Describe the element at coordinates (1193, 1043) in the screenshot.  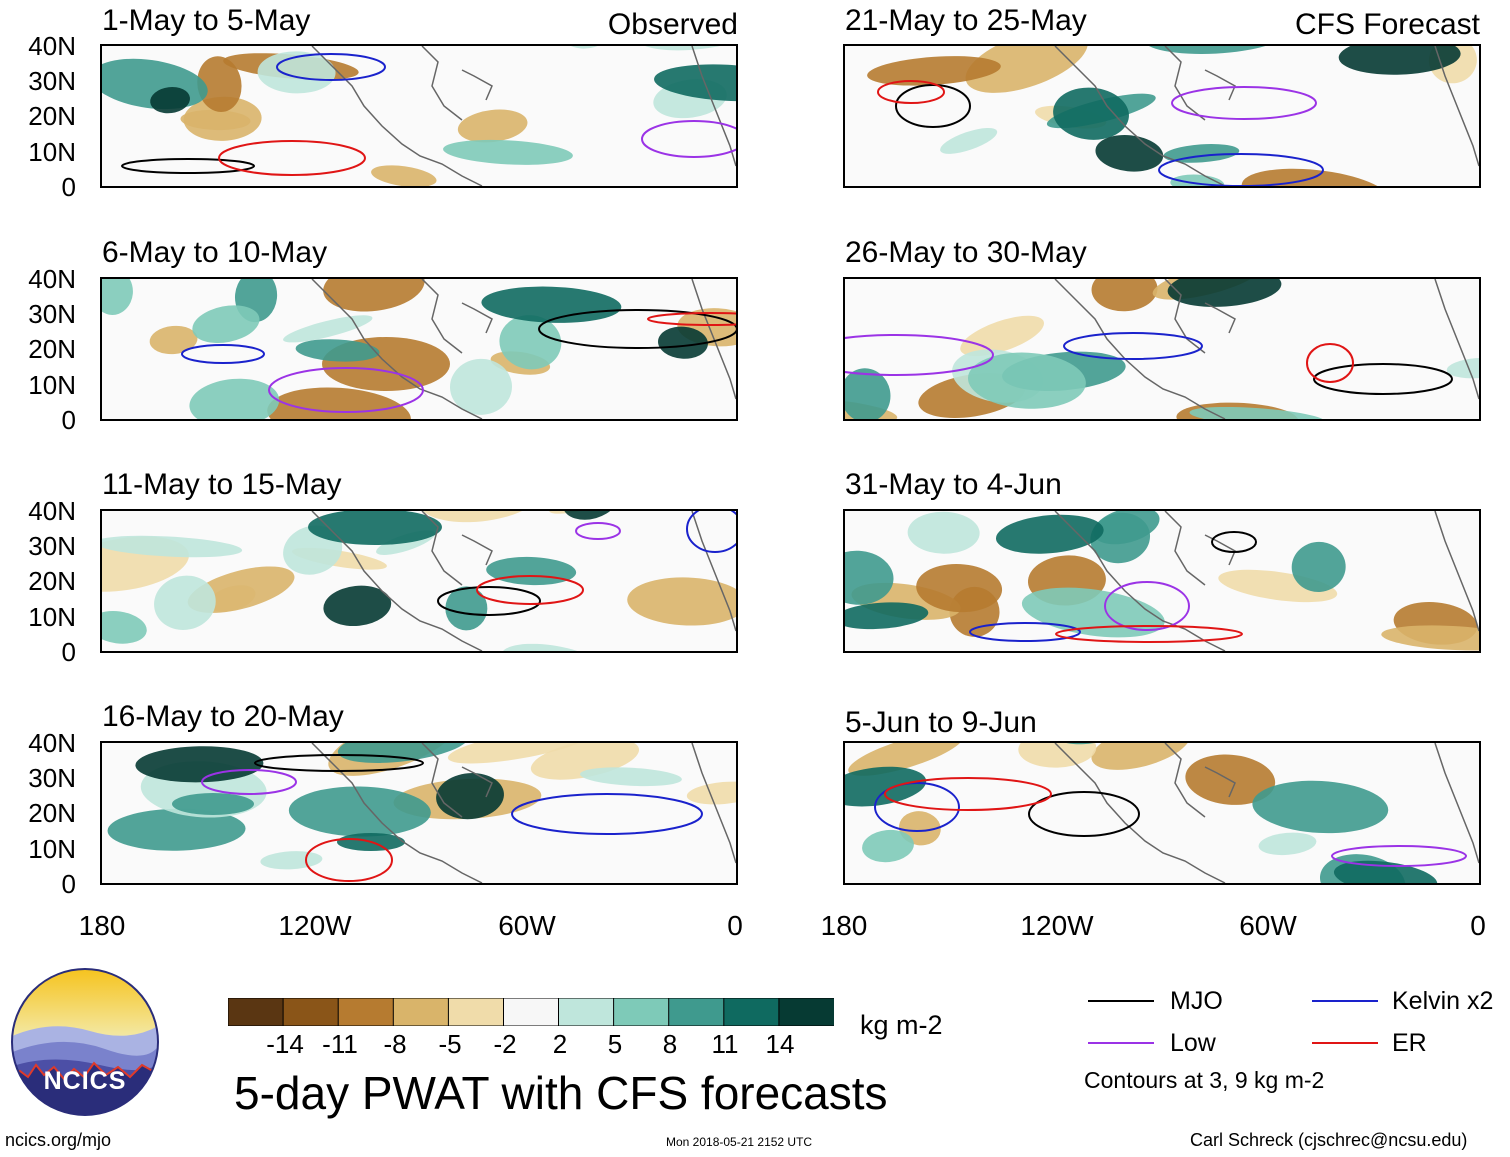
I see `legend-label-low: Low` at that location.